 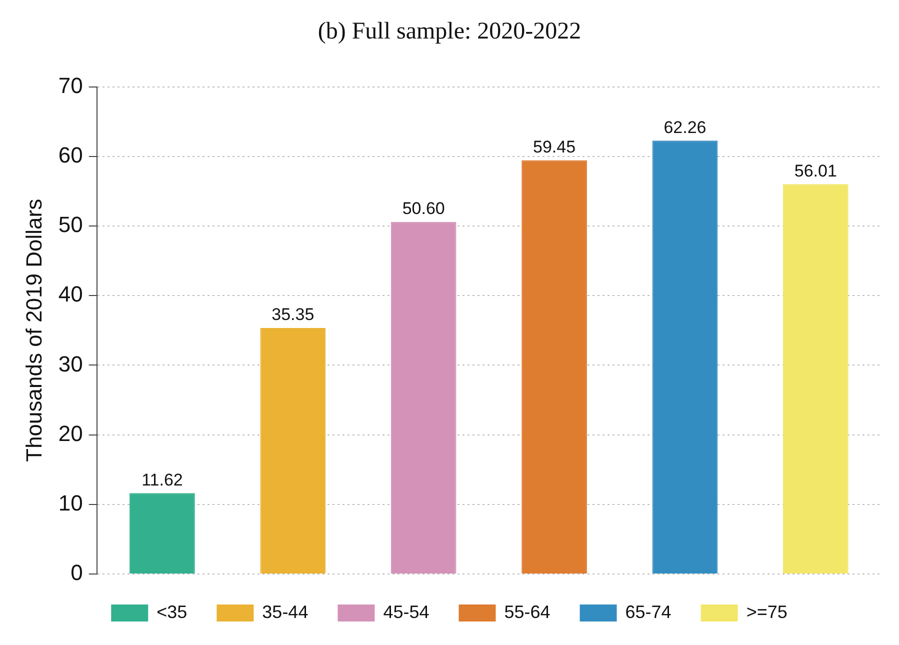 What do you see at coordinates (406, 612) in the screenshot?
I see `legend-label: 45-54` at bounding box center [406, 612].